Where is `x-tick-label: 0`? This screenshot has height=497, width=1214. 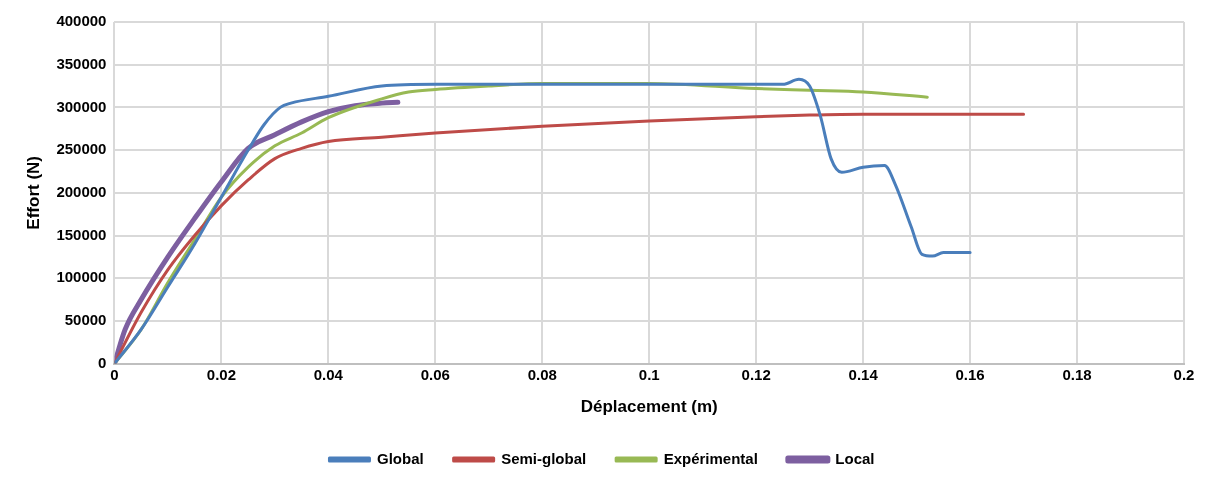
x-tick-label: 0 is located at coordinates (114, 374).